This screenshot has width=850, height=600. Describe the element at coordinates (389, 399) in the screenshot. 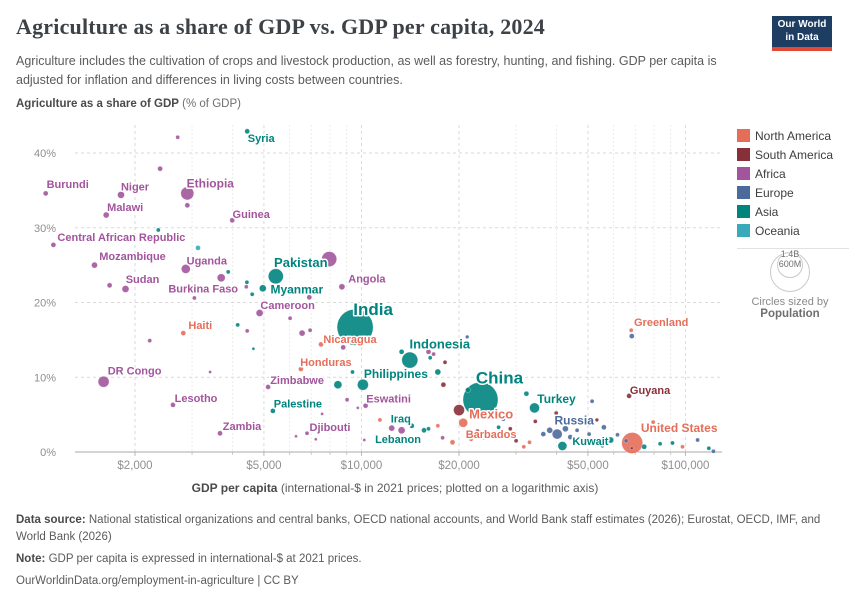

I see `country-label-eswatini: Eswatini` at that location.